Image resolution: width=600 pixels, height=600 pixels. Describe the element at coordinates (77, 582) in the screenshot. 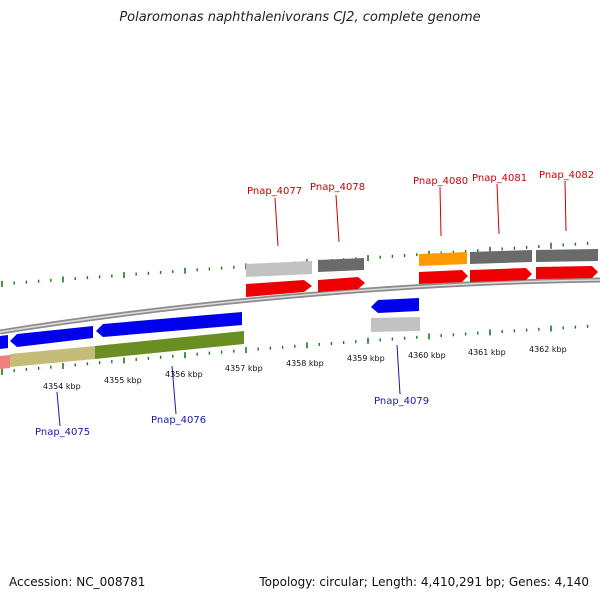

I see `accession-text: Accession: NC_008781` at that location.